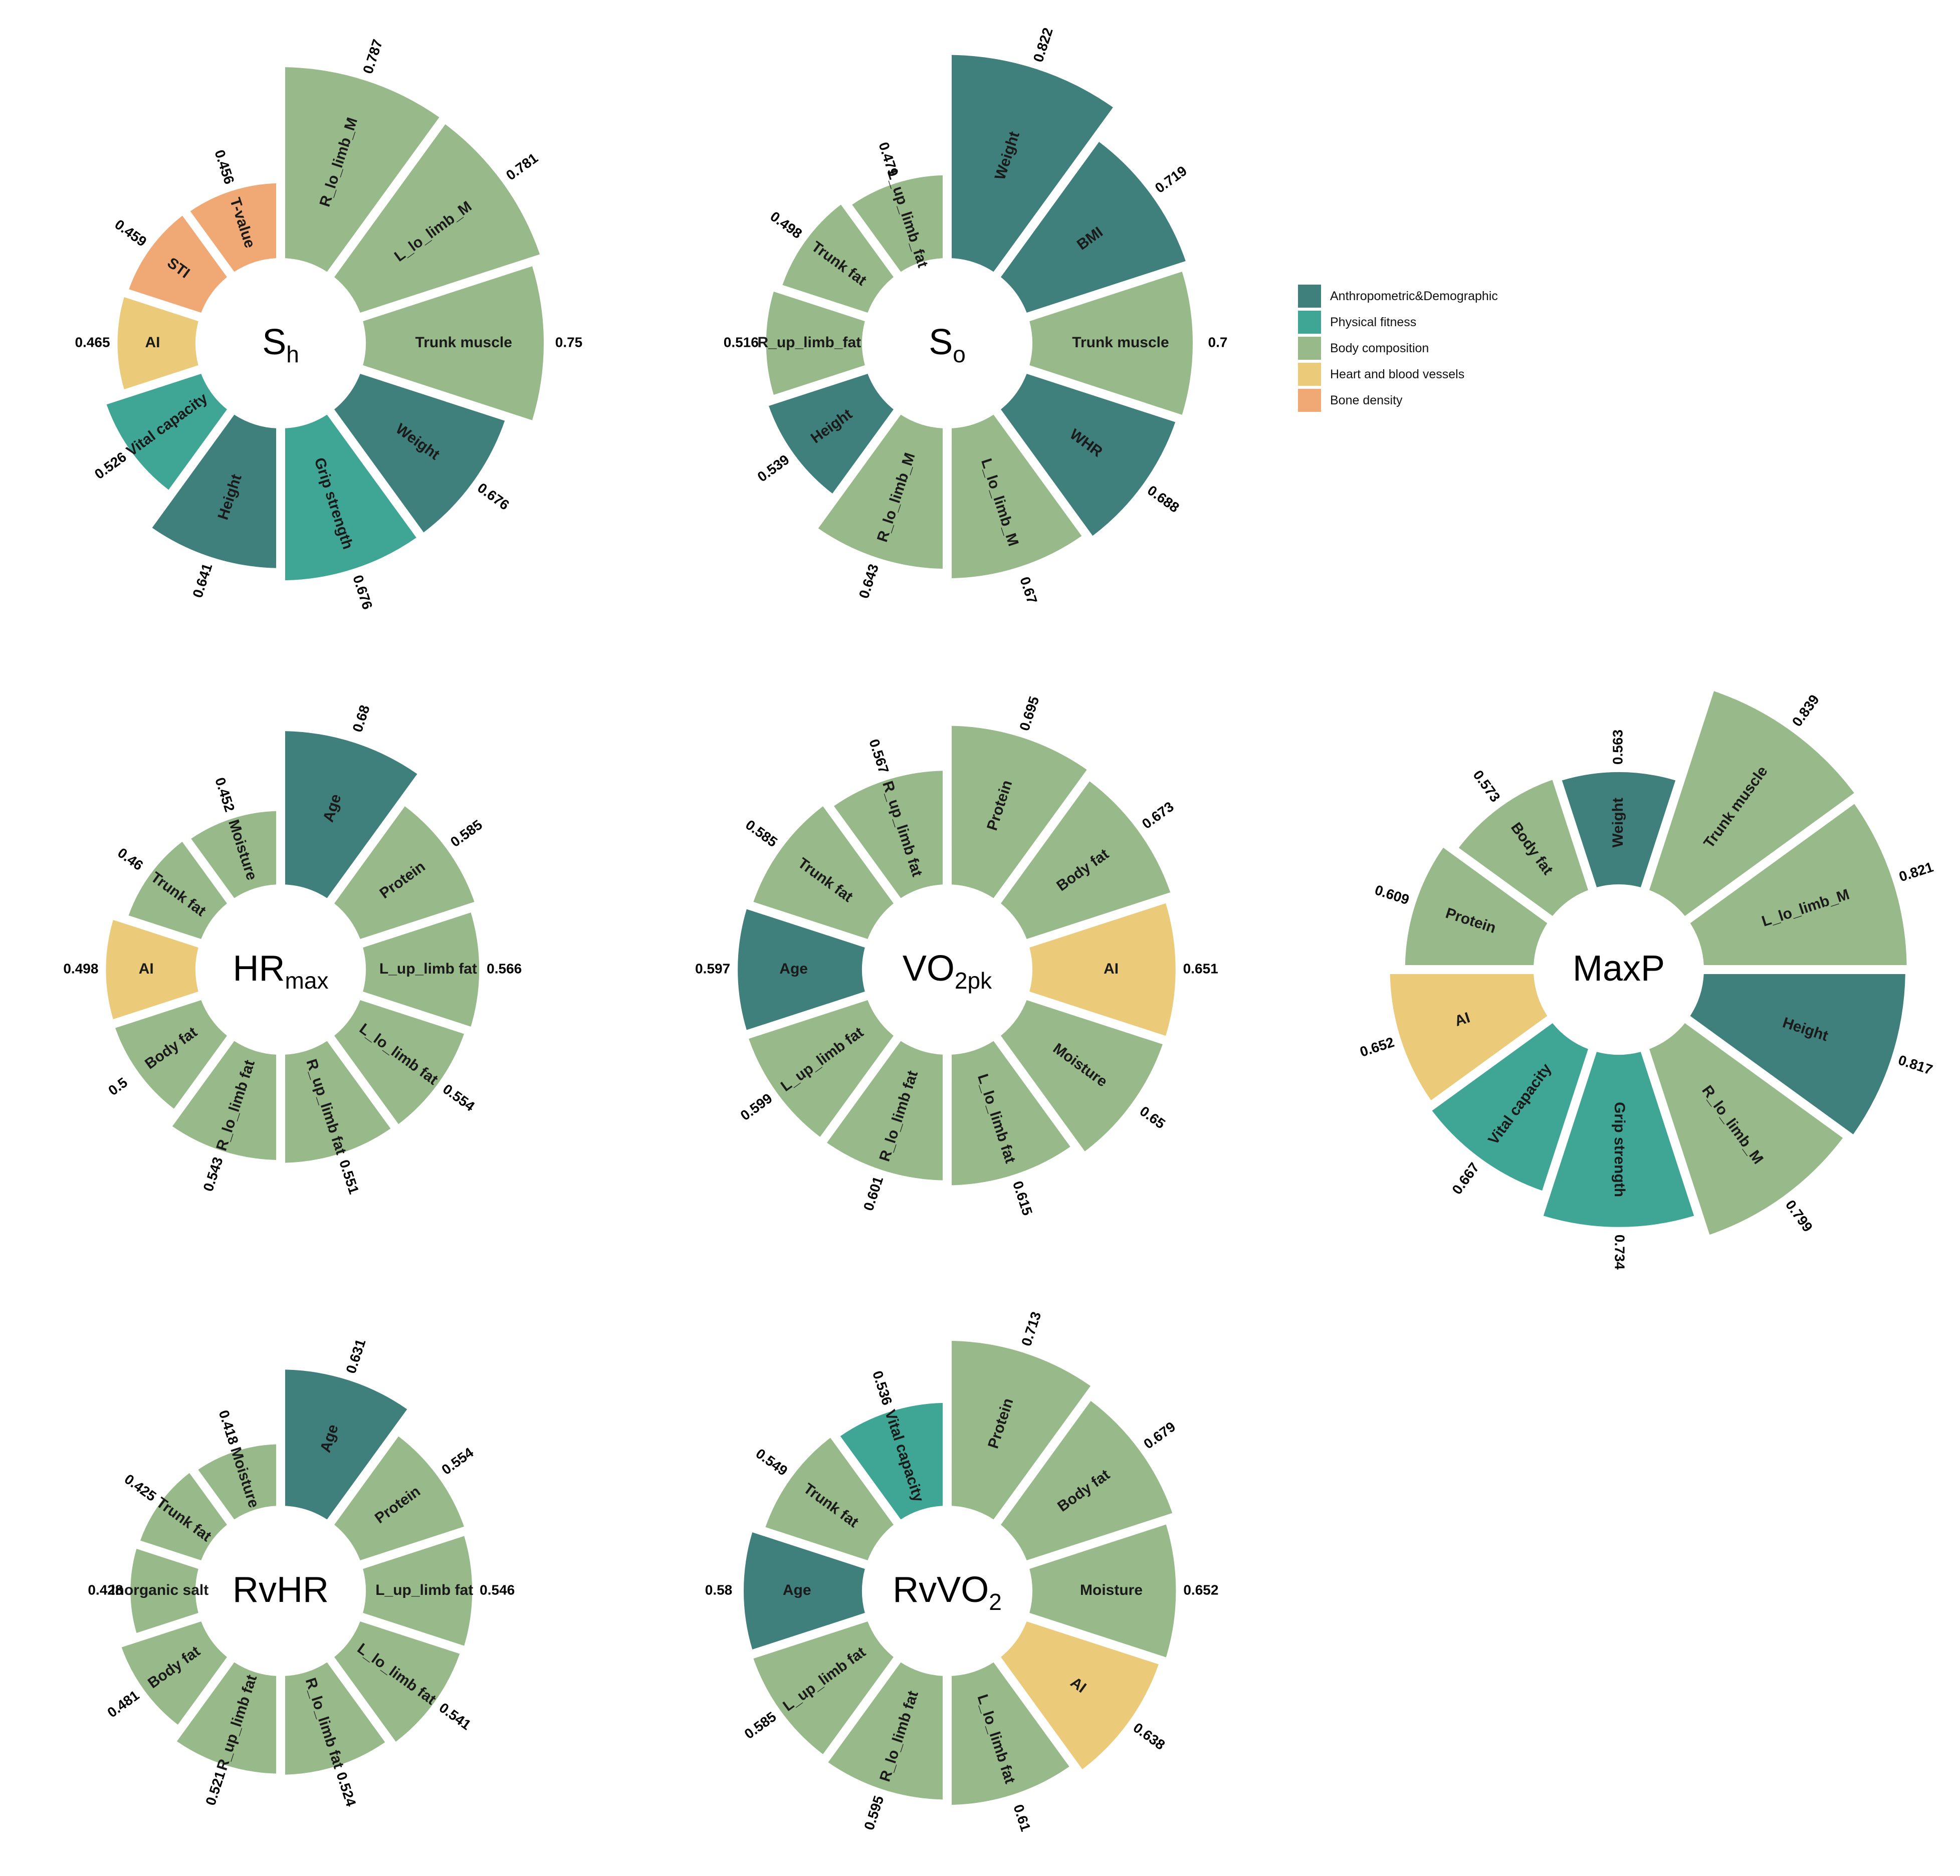  I want to click on center-label: MaxP, so click(1619, 969).